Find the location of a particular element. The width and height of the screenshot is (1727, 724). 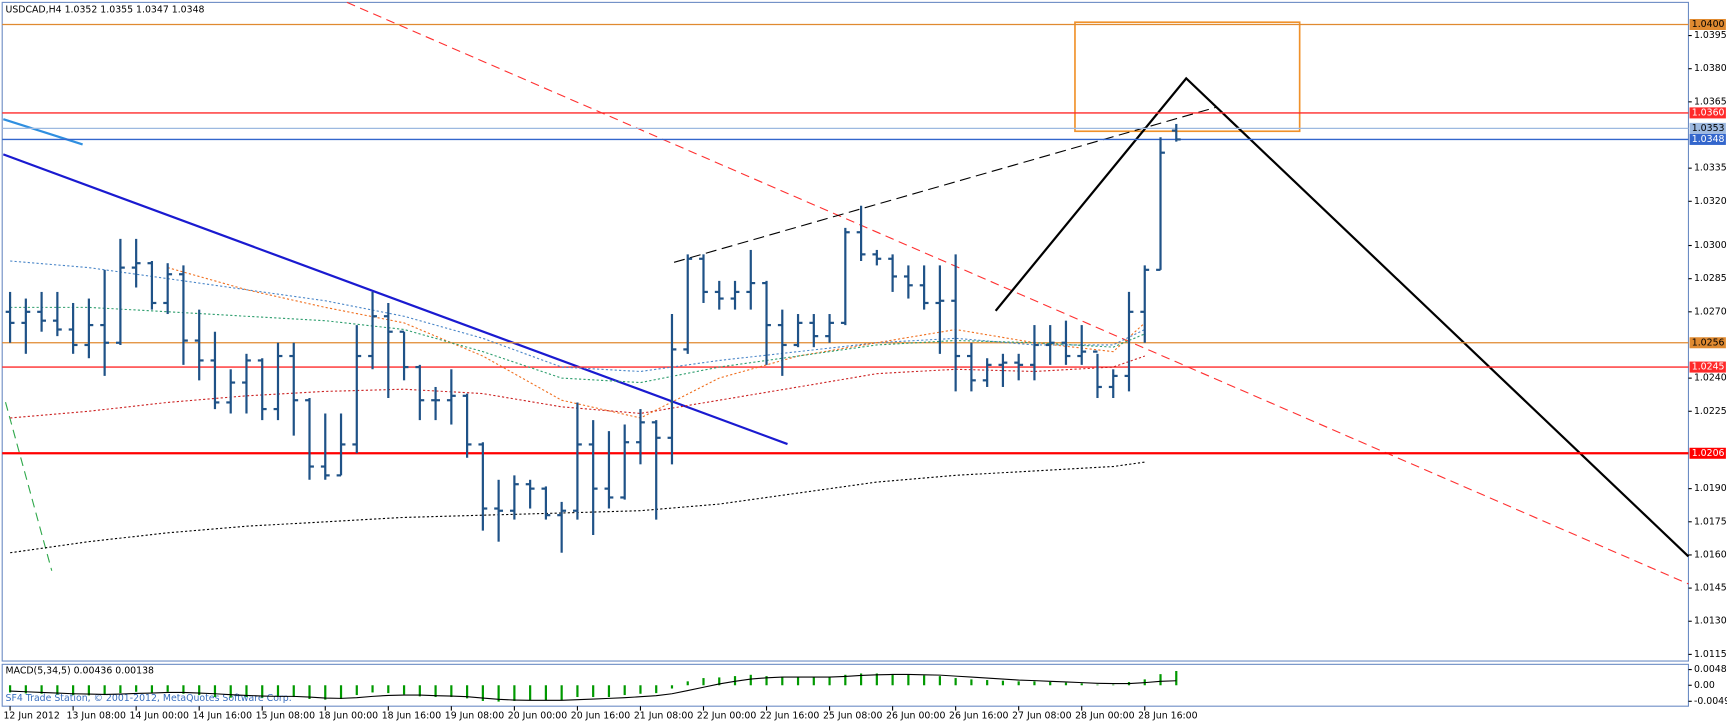

macd-tick-label: 0.00 is located at coordinates (1704, 685).